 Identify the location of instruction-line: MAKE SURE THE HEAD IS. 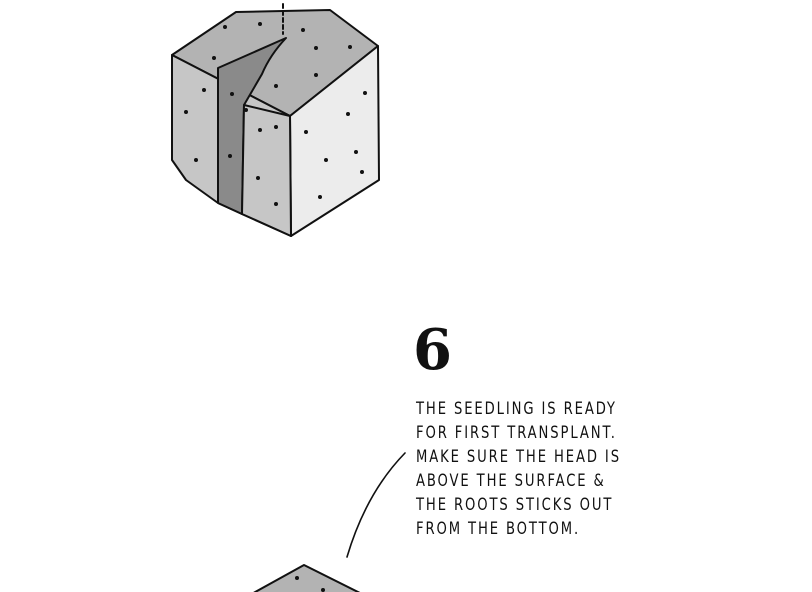
(518, 456).